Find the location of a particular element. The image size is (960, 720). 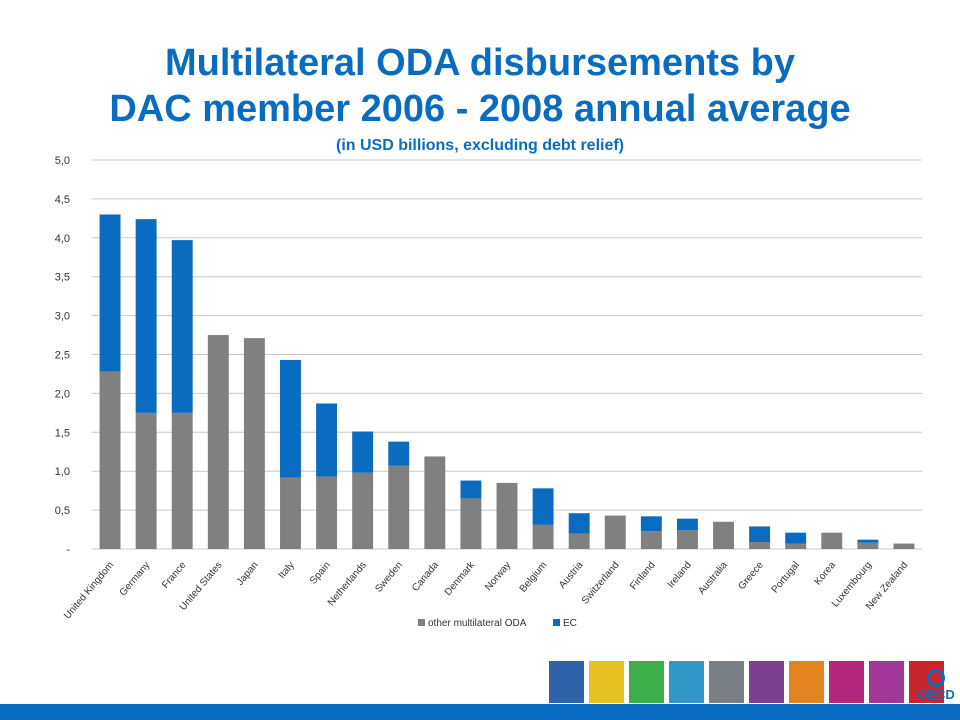

y-tick-label: 2,5 is located at coordinates (62, 356).